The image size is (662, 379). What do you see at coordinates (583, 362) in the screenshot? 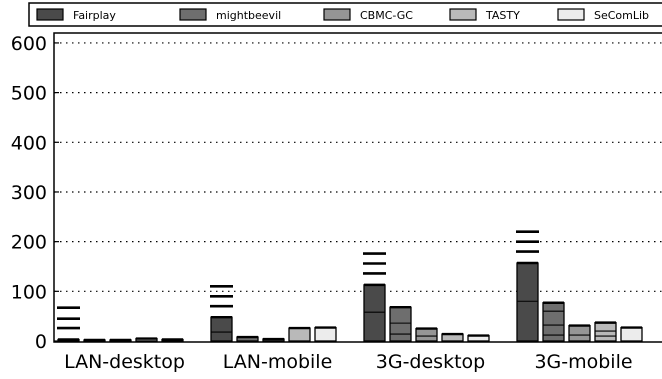
I see `x-tick-label: 3G-mobile` at bounding box center [583, 362].